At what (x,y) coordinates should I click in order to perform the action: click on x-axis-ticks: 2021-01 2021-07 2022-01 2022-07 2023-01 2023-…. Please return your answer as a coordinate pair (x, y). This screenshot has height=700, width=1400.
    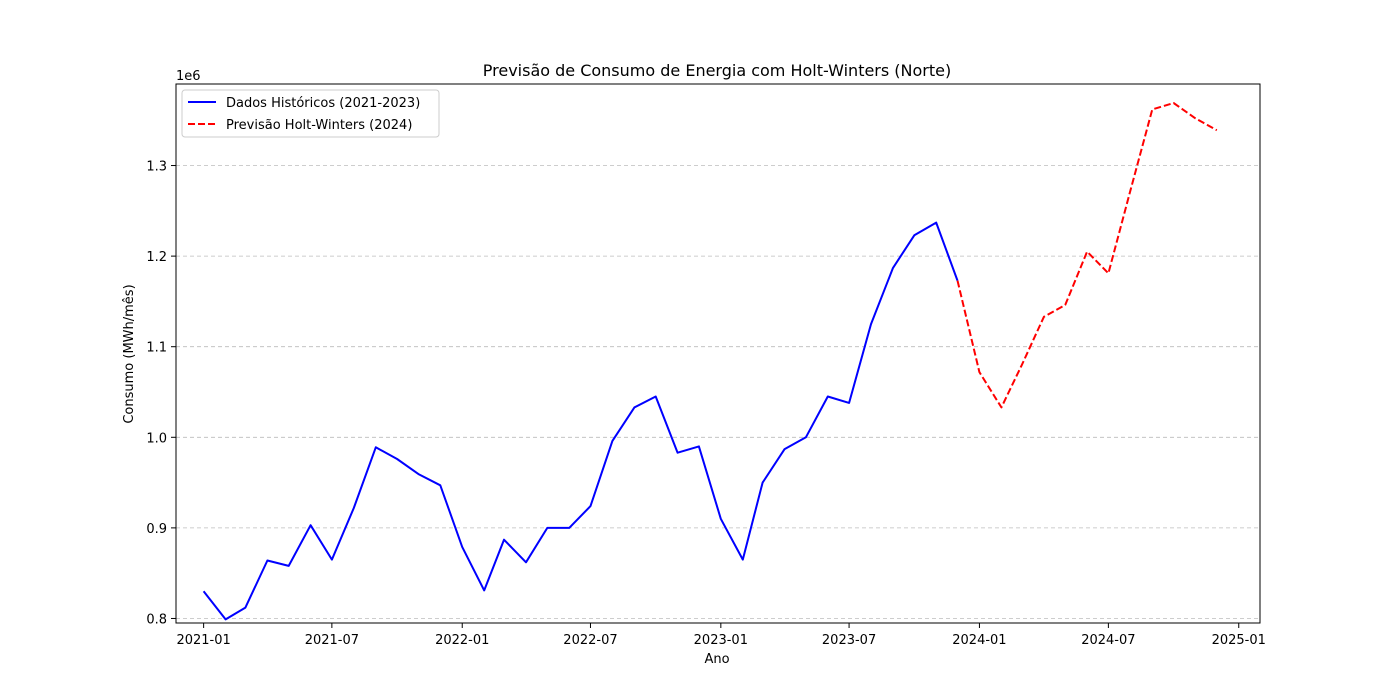
    Looking at the image, I should click on (721, 635).